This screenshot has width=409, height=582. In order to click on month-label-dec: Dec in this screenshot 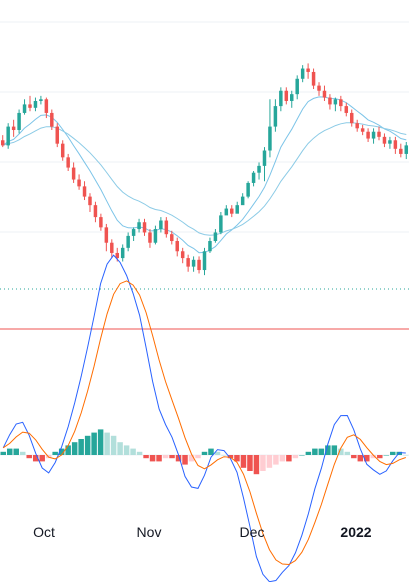, I will do `click(252, 532)`.